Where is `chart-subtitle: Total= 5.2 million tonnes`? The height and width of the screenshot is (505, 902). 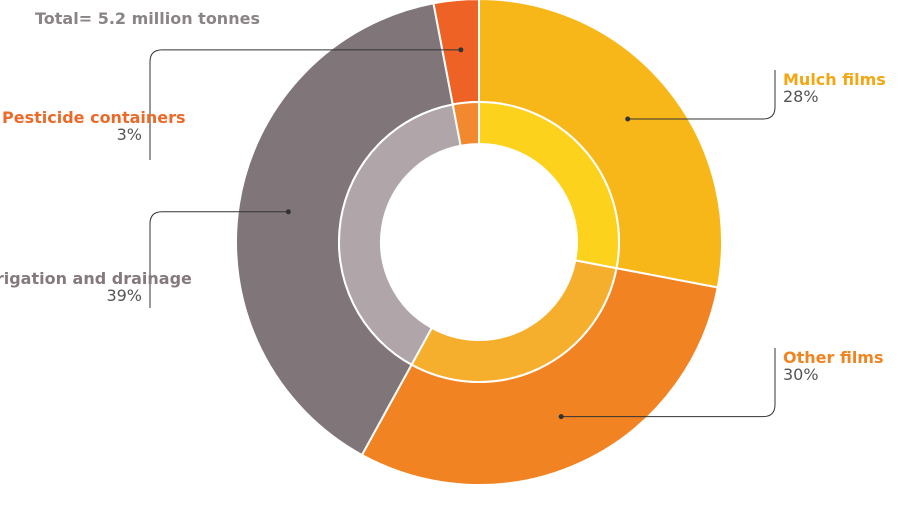 chart-subtitle: Total= 5.2 million tonnes is located at coordinates (147, 18).